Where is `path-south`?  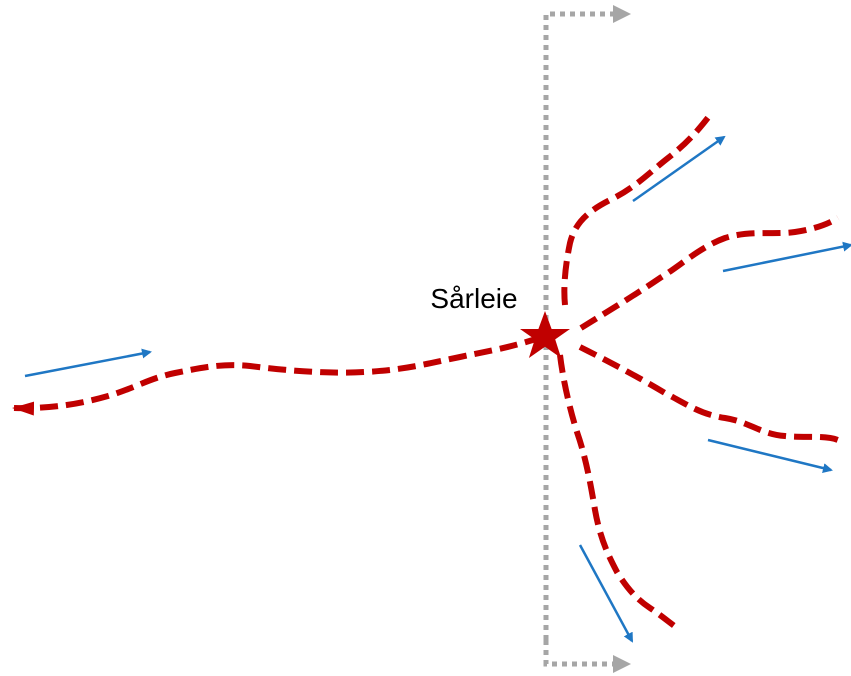
path-south is located at coordinates (619, 493).